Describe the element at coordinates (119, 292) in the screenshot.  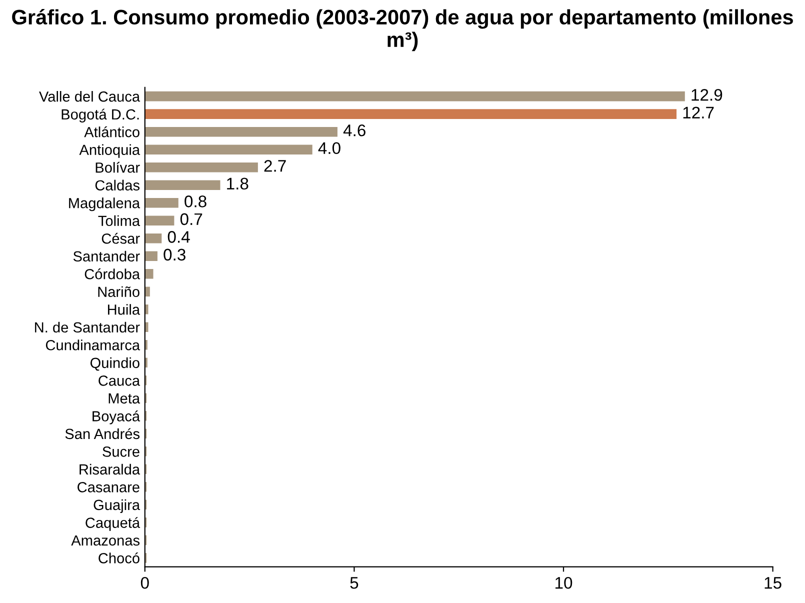
I see `y-tick-label: Nariño` at that location.